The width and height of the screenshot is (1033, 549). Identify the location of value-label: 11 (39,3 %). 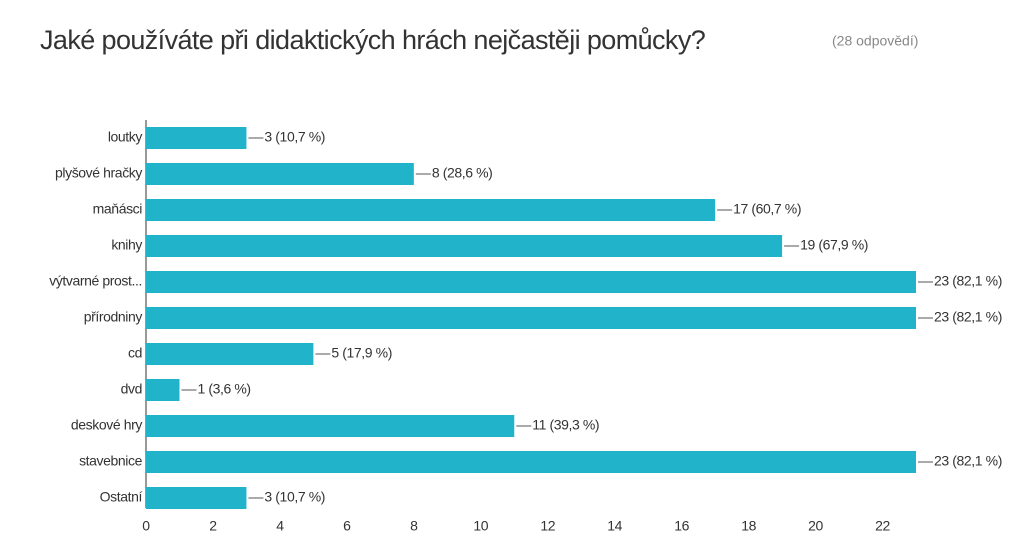
(565, 425).